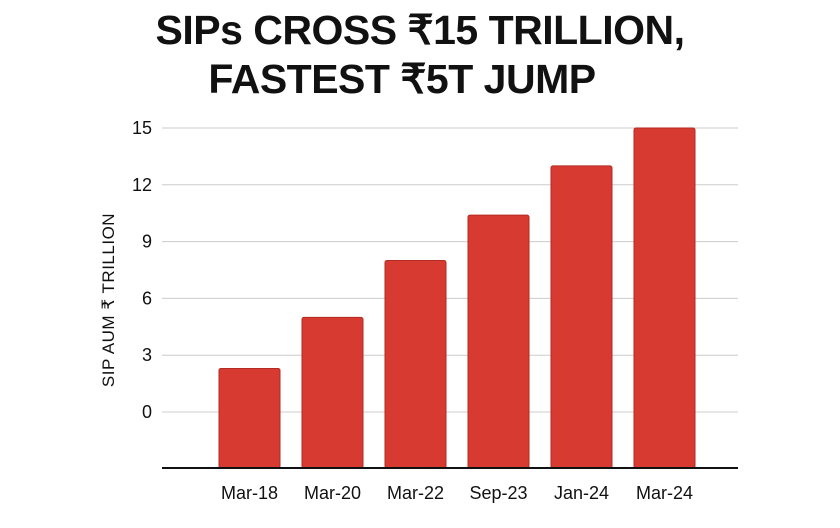 Image resolution: width=840 pixels, height=528 pixels. What do you see at coordinates (498, 493) in the screenshot?
I see `x-tick-label: Sep-23` at bounding box center [498, 493].